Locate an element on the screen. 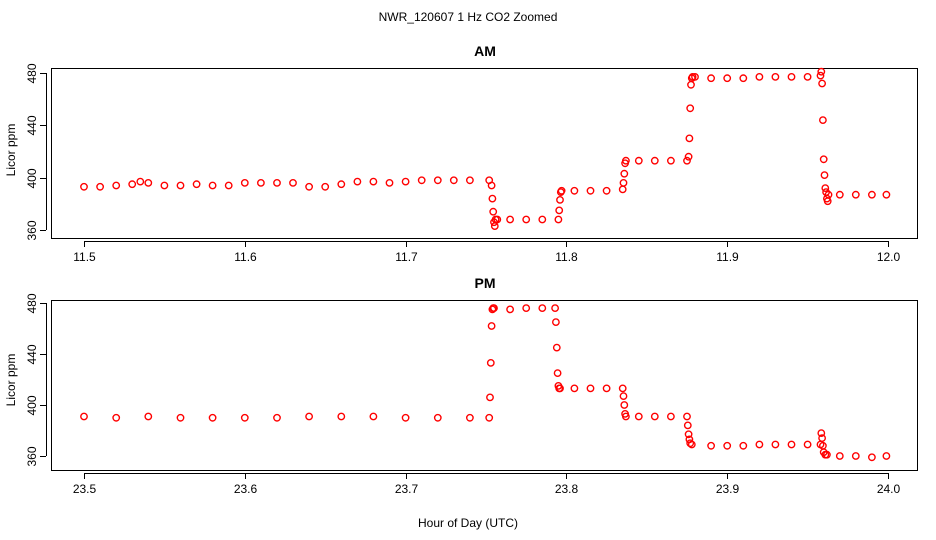 The width and height of the screenshot is (936, 540). chart-pm-ylabel: Licor ppm is located at coordinates (11, 380).